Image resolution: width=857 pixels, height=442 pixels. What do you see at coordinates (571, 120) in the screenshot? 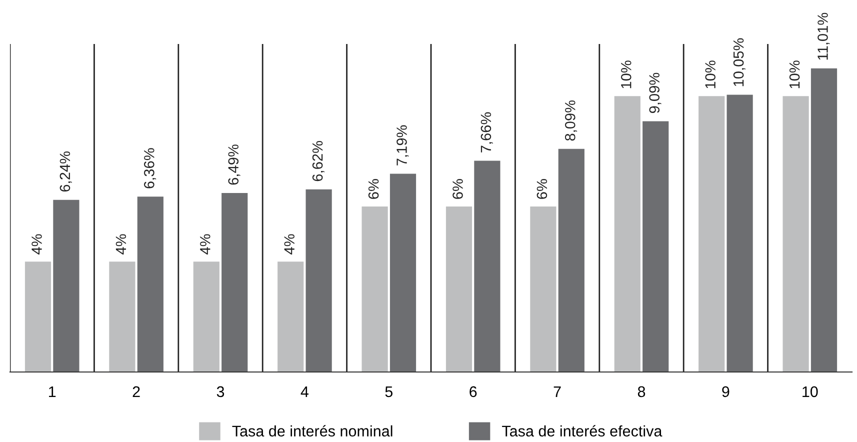
I see `data-label: 8,09%` at bounding box center [571, 120].